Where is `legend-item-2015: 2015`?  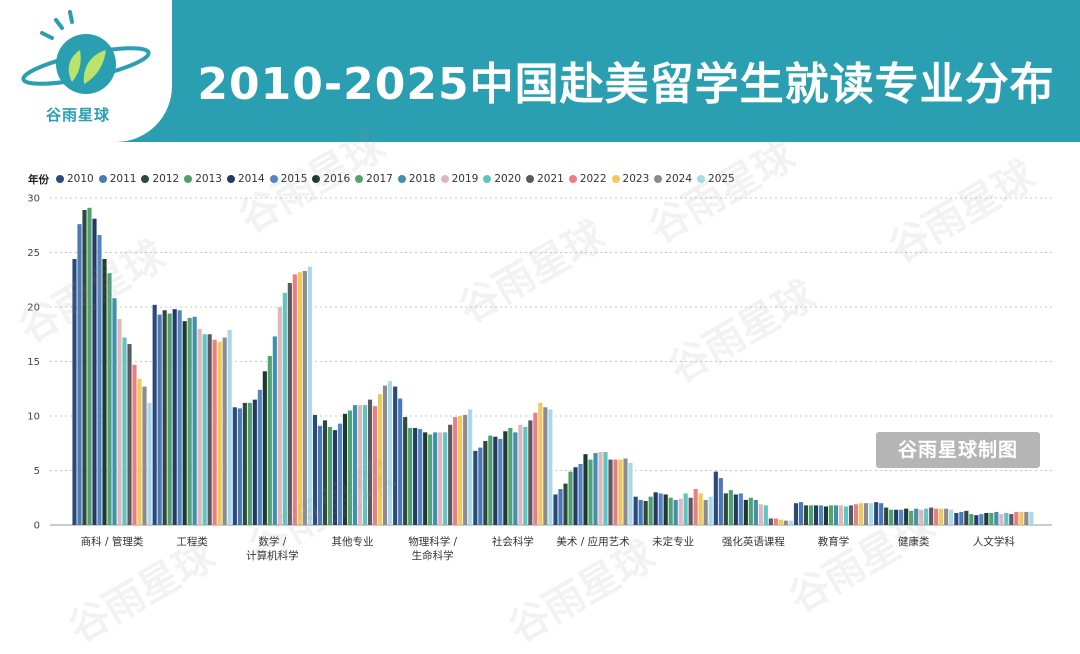
legend-item-2015: 2015 is located at coordinates (288, 179).